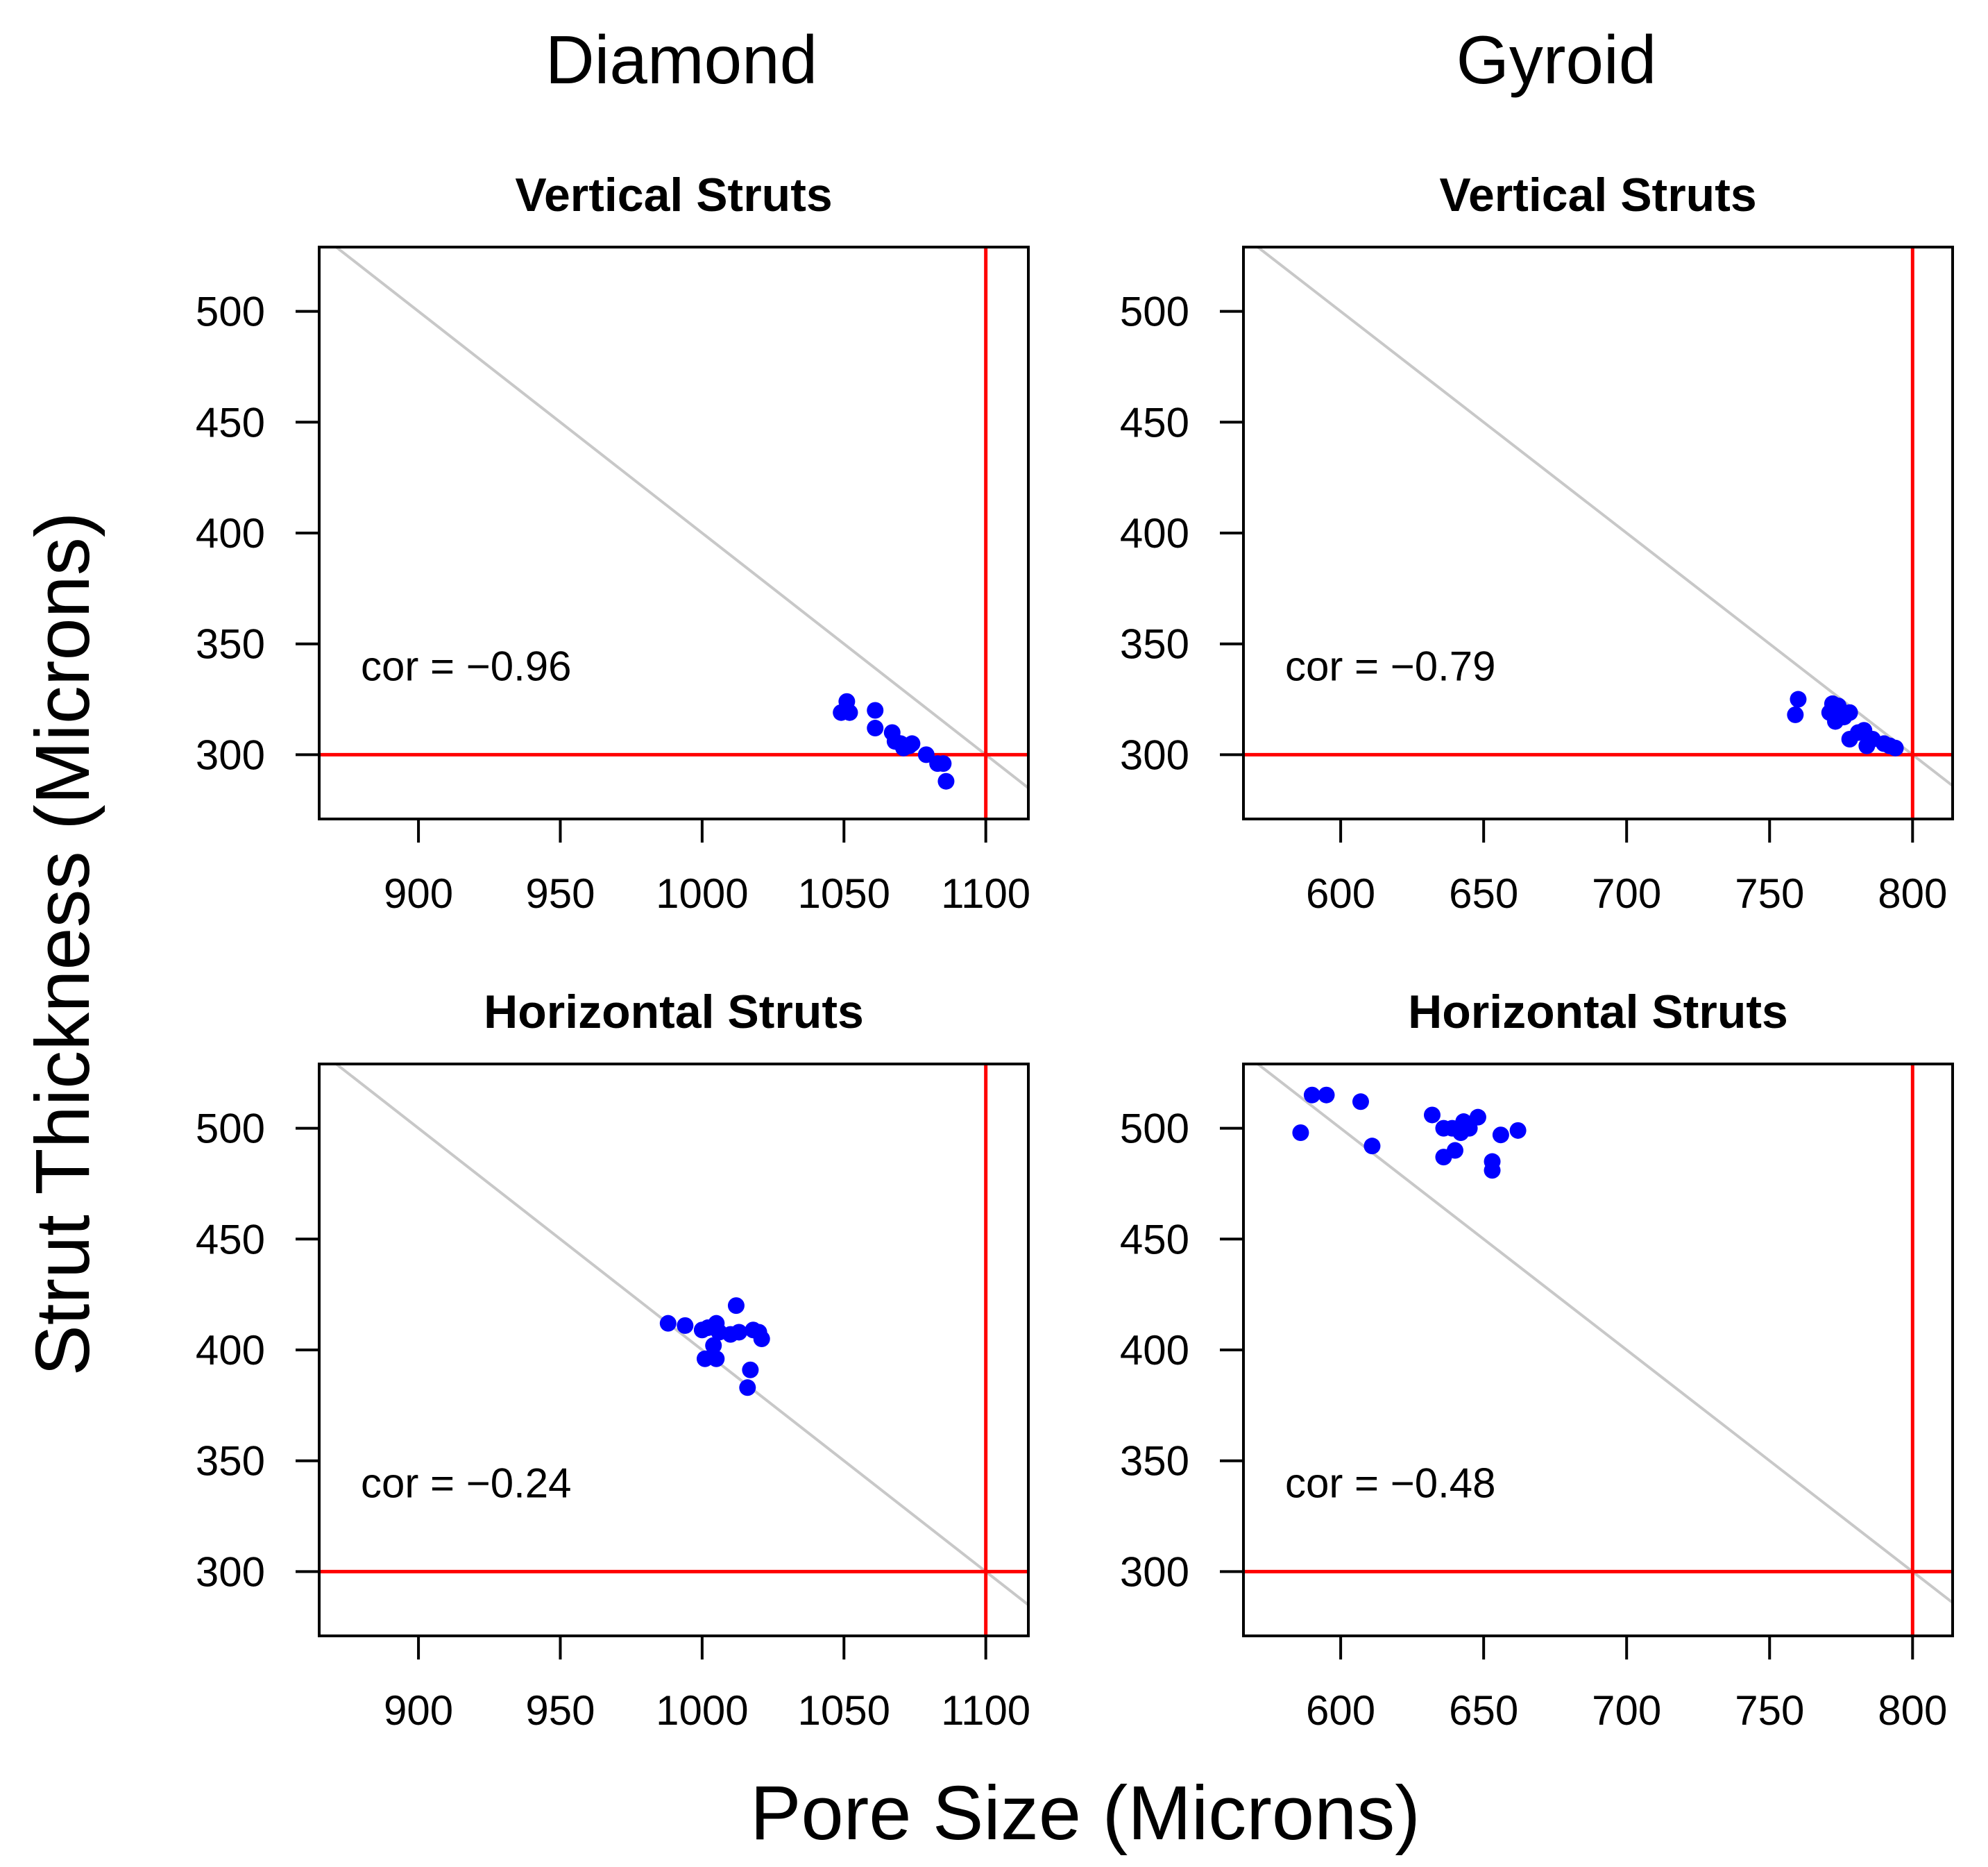  What do you see at coordinates (681, 60) in the screenshot?
I see `column-title-diamond: Diamond` at bounding box center [681, 60].